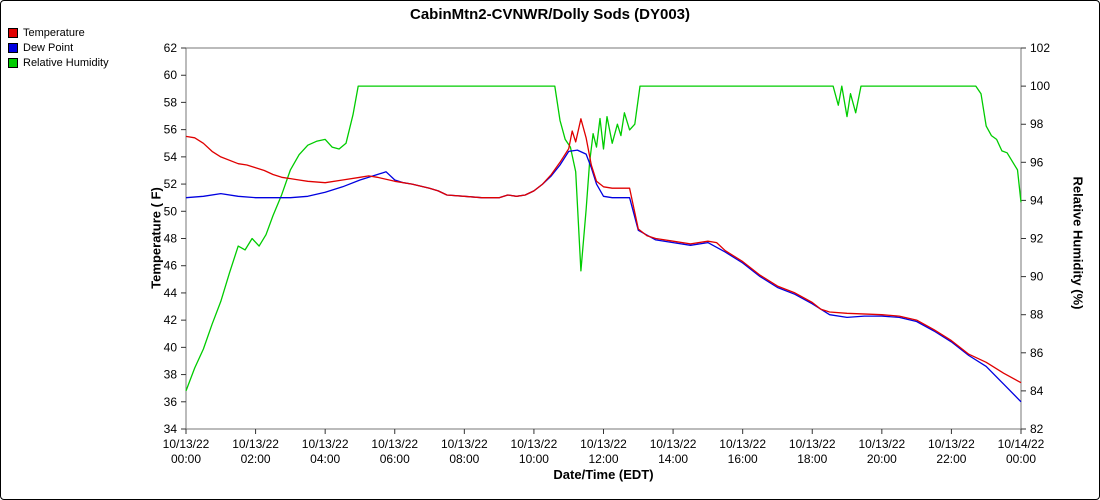 The image size is (1100, 500). What do you see at coordinates (395, 459) in the screenshot?
I see `x-tick-time: 06:00` at bounding box center [395, 459].